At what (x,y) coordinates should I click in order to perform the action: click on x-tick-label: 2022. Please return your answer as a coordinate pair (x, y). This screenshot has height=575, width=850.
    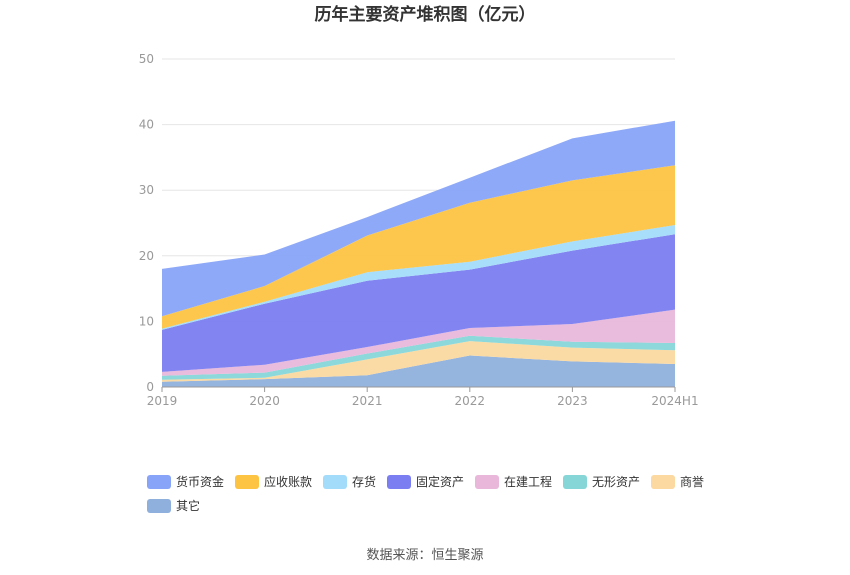
    Looking at the image, I should click on (470, 401).